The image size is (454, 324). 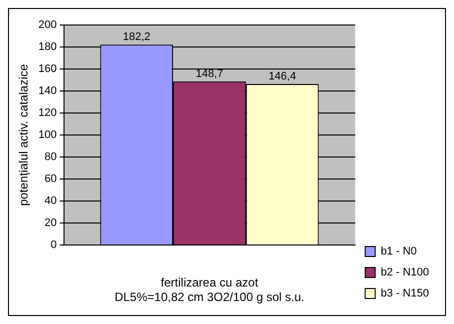 I want to click on data-label: 148,7, so click(x=210, y=74).